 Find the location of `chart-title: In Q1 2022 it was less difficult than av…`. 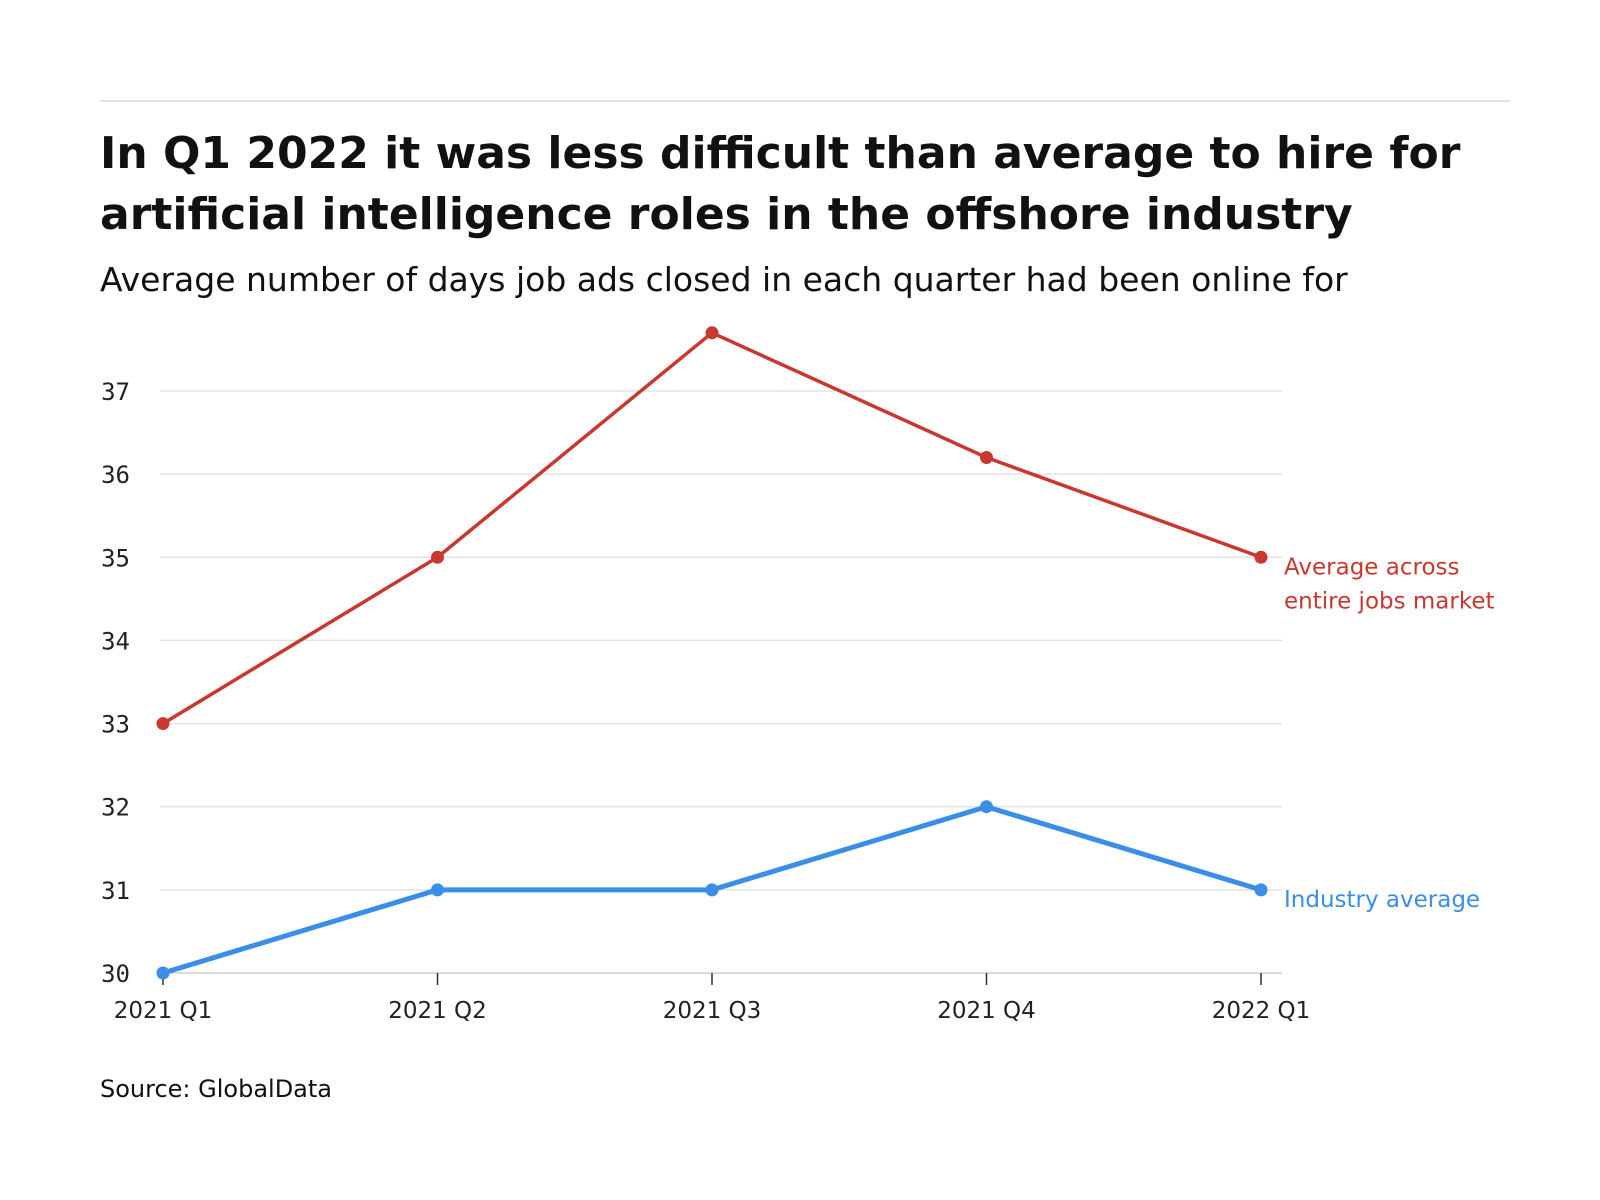

chart-title: In Q1 2022 it was less difficult than av… is located at coordinates (780, 184).